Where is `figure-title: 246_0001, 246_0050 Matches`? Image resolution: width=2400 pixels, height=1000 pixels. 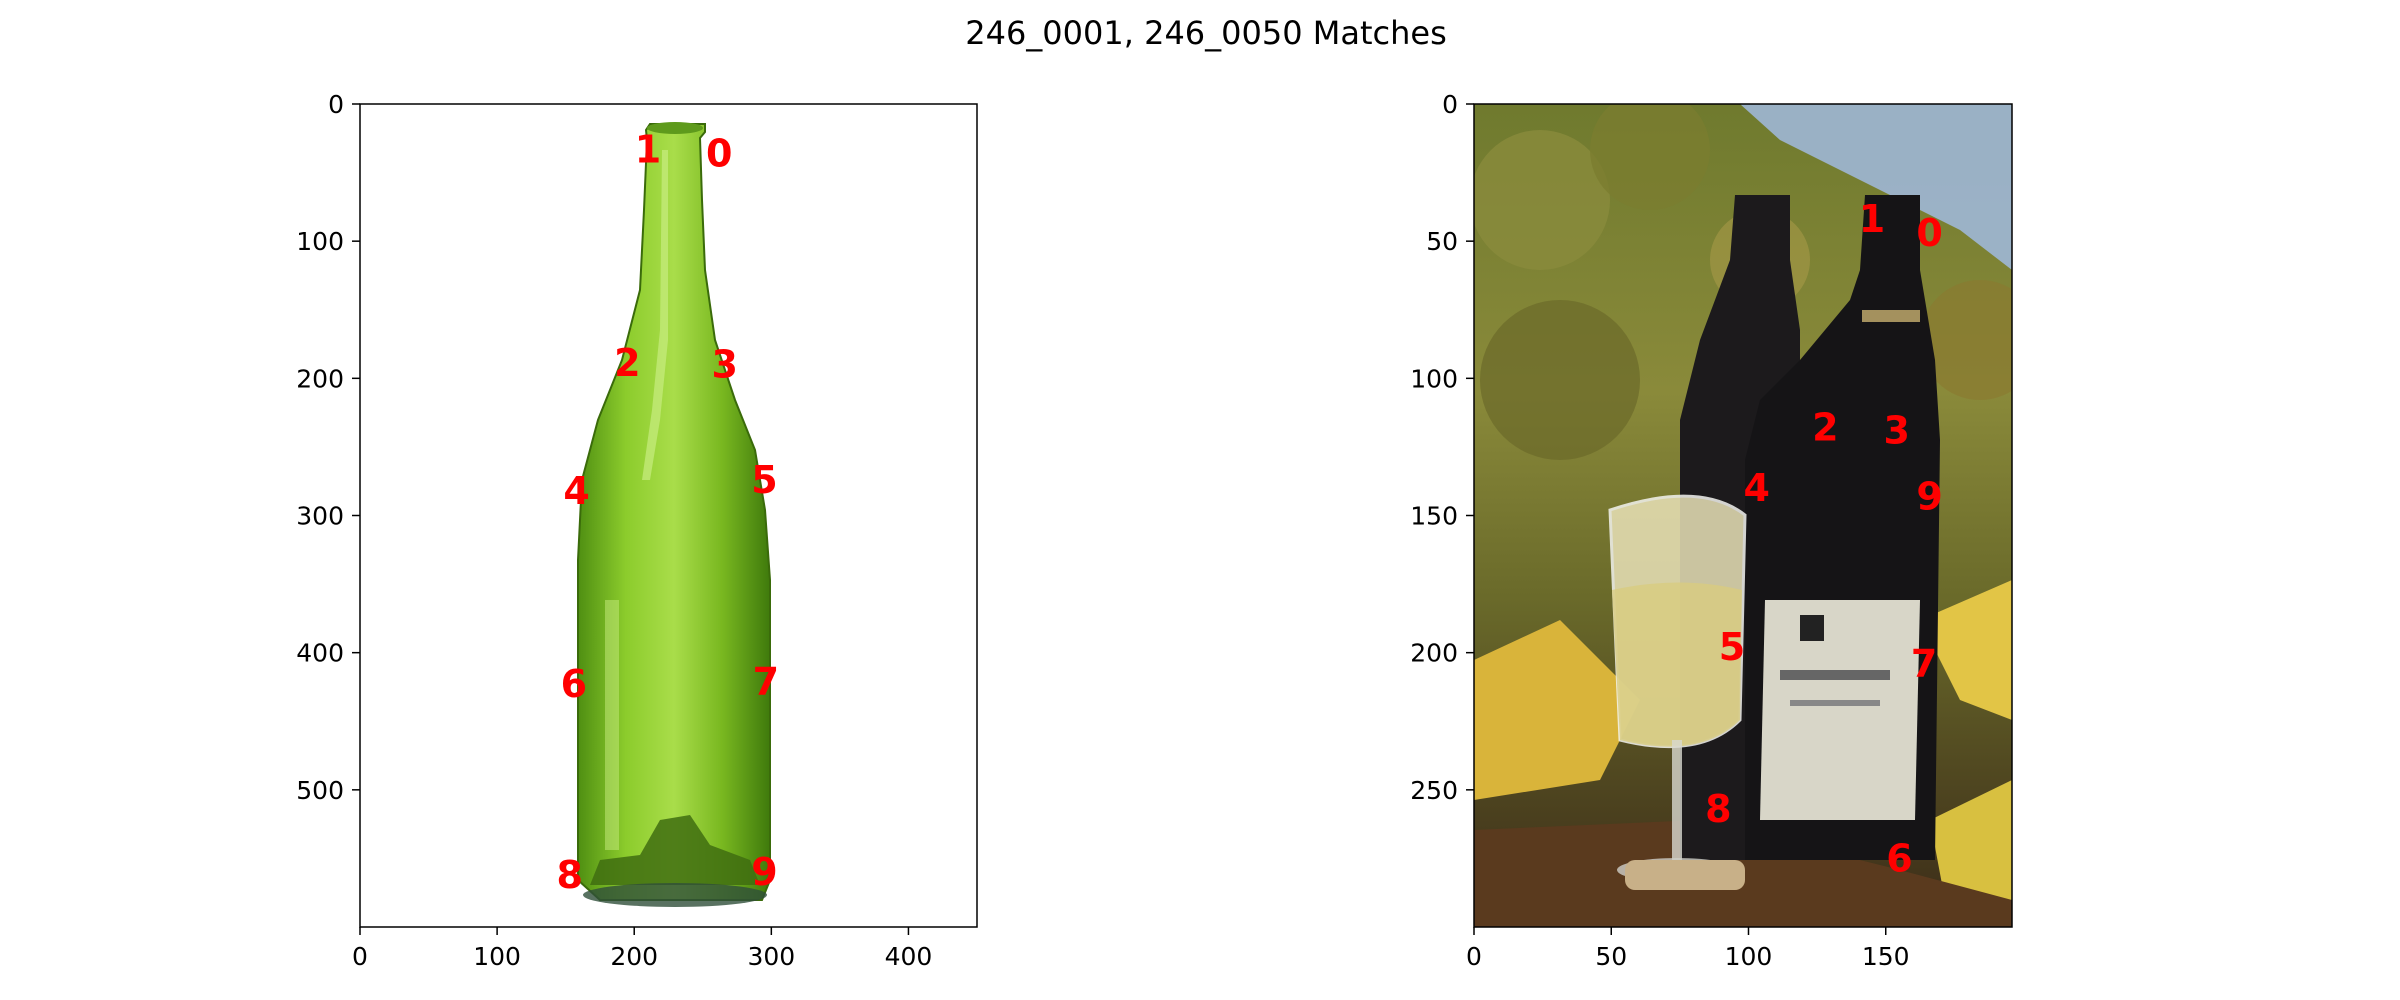 figure-title: 246_0001, 246_0050 Matches is located at coordinates (1206, 33).